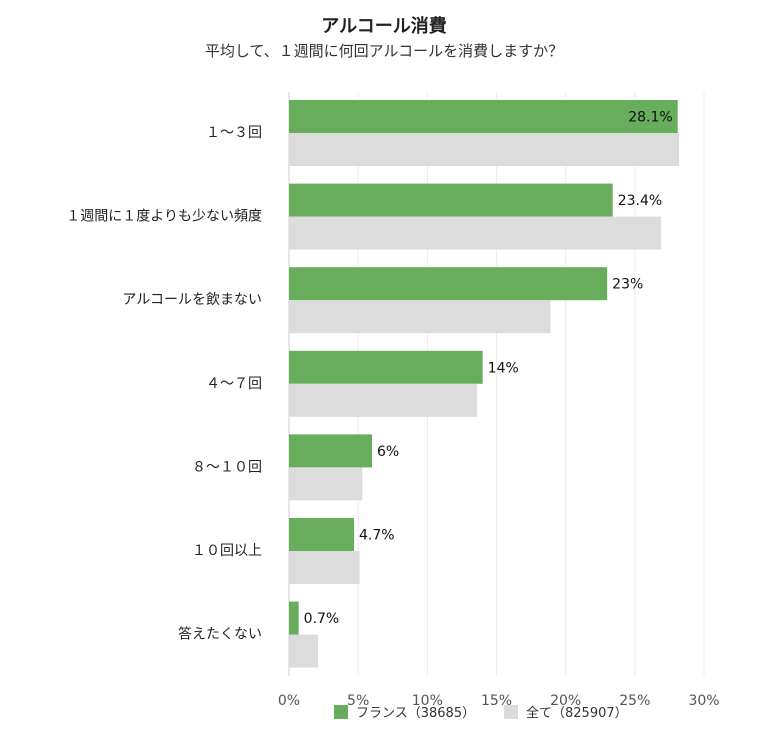 This screenshot has height=746, width=768. Describe the element at coordinates (341, 712) in the screenshot. I see `legend-swatch-france` at that location.